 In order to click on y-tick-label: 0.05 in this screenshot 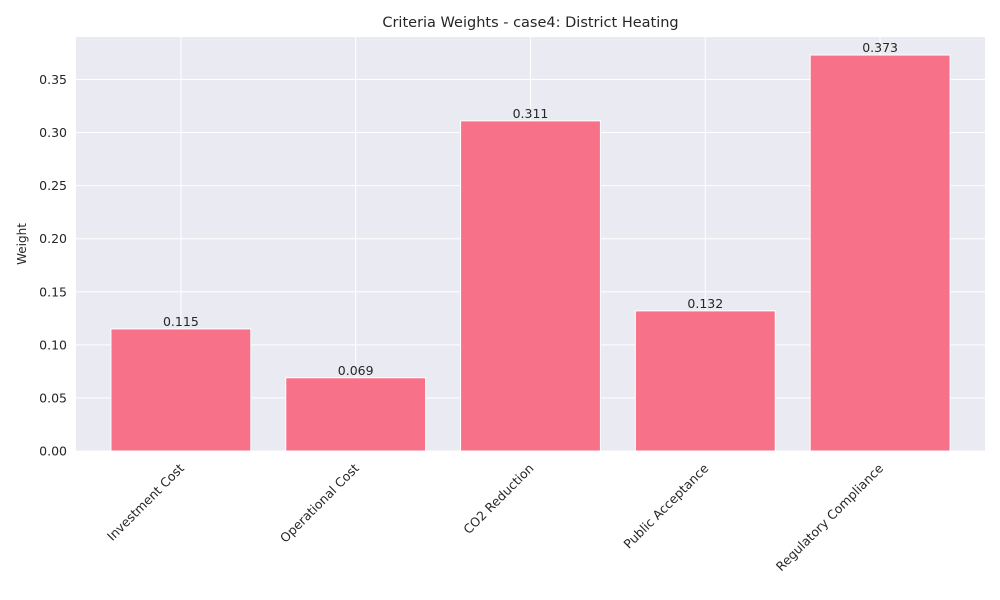, I will do `click(53, 397)`.